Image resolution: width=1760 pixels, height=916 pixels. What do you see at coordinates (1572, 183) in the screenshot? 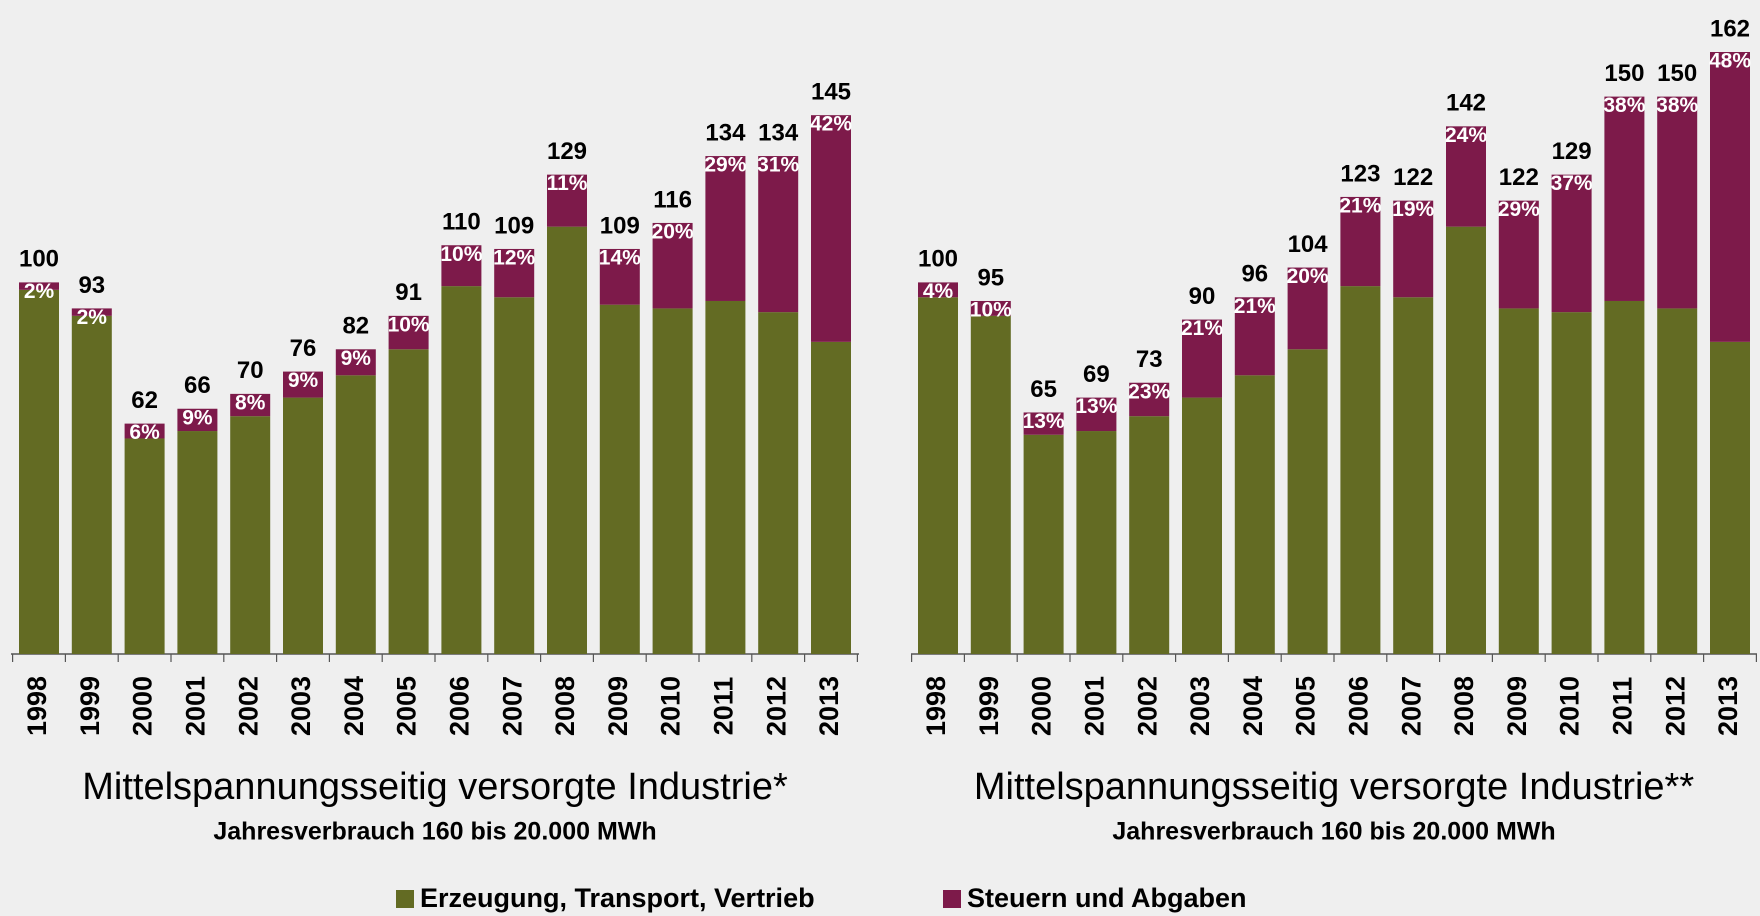
I see `share-label: 37%` at bounding box center [1572, 183].